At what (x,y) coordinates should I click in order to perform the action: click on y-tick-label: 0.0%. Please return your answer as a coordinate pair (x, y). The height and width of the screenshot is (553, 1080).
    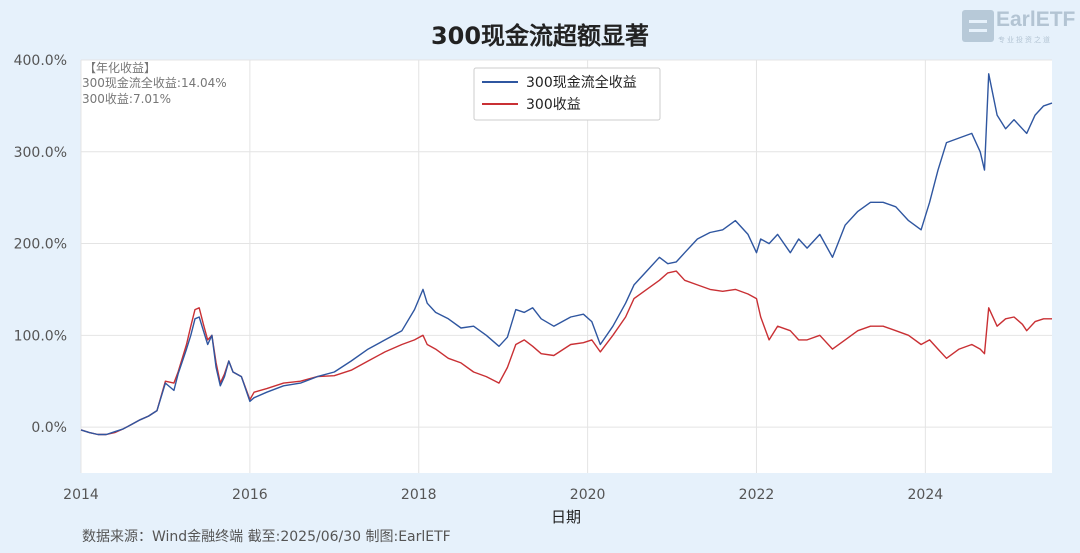
    Looking at the image, I should click on (49, 428).